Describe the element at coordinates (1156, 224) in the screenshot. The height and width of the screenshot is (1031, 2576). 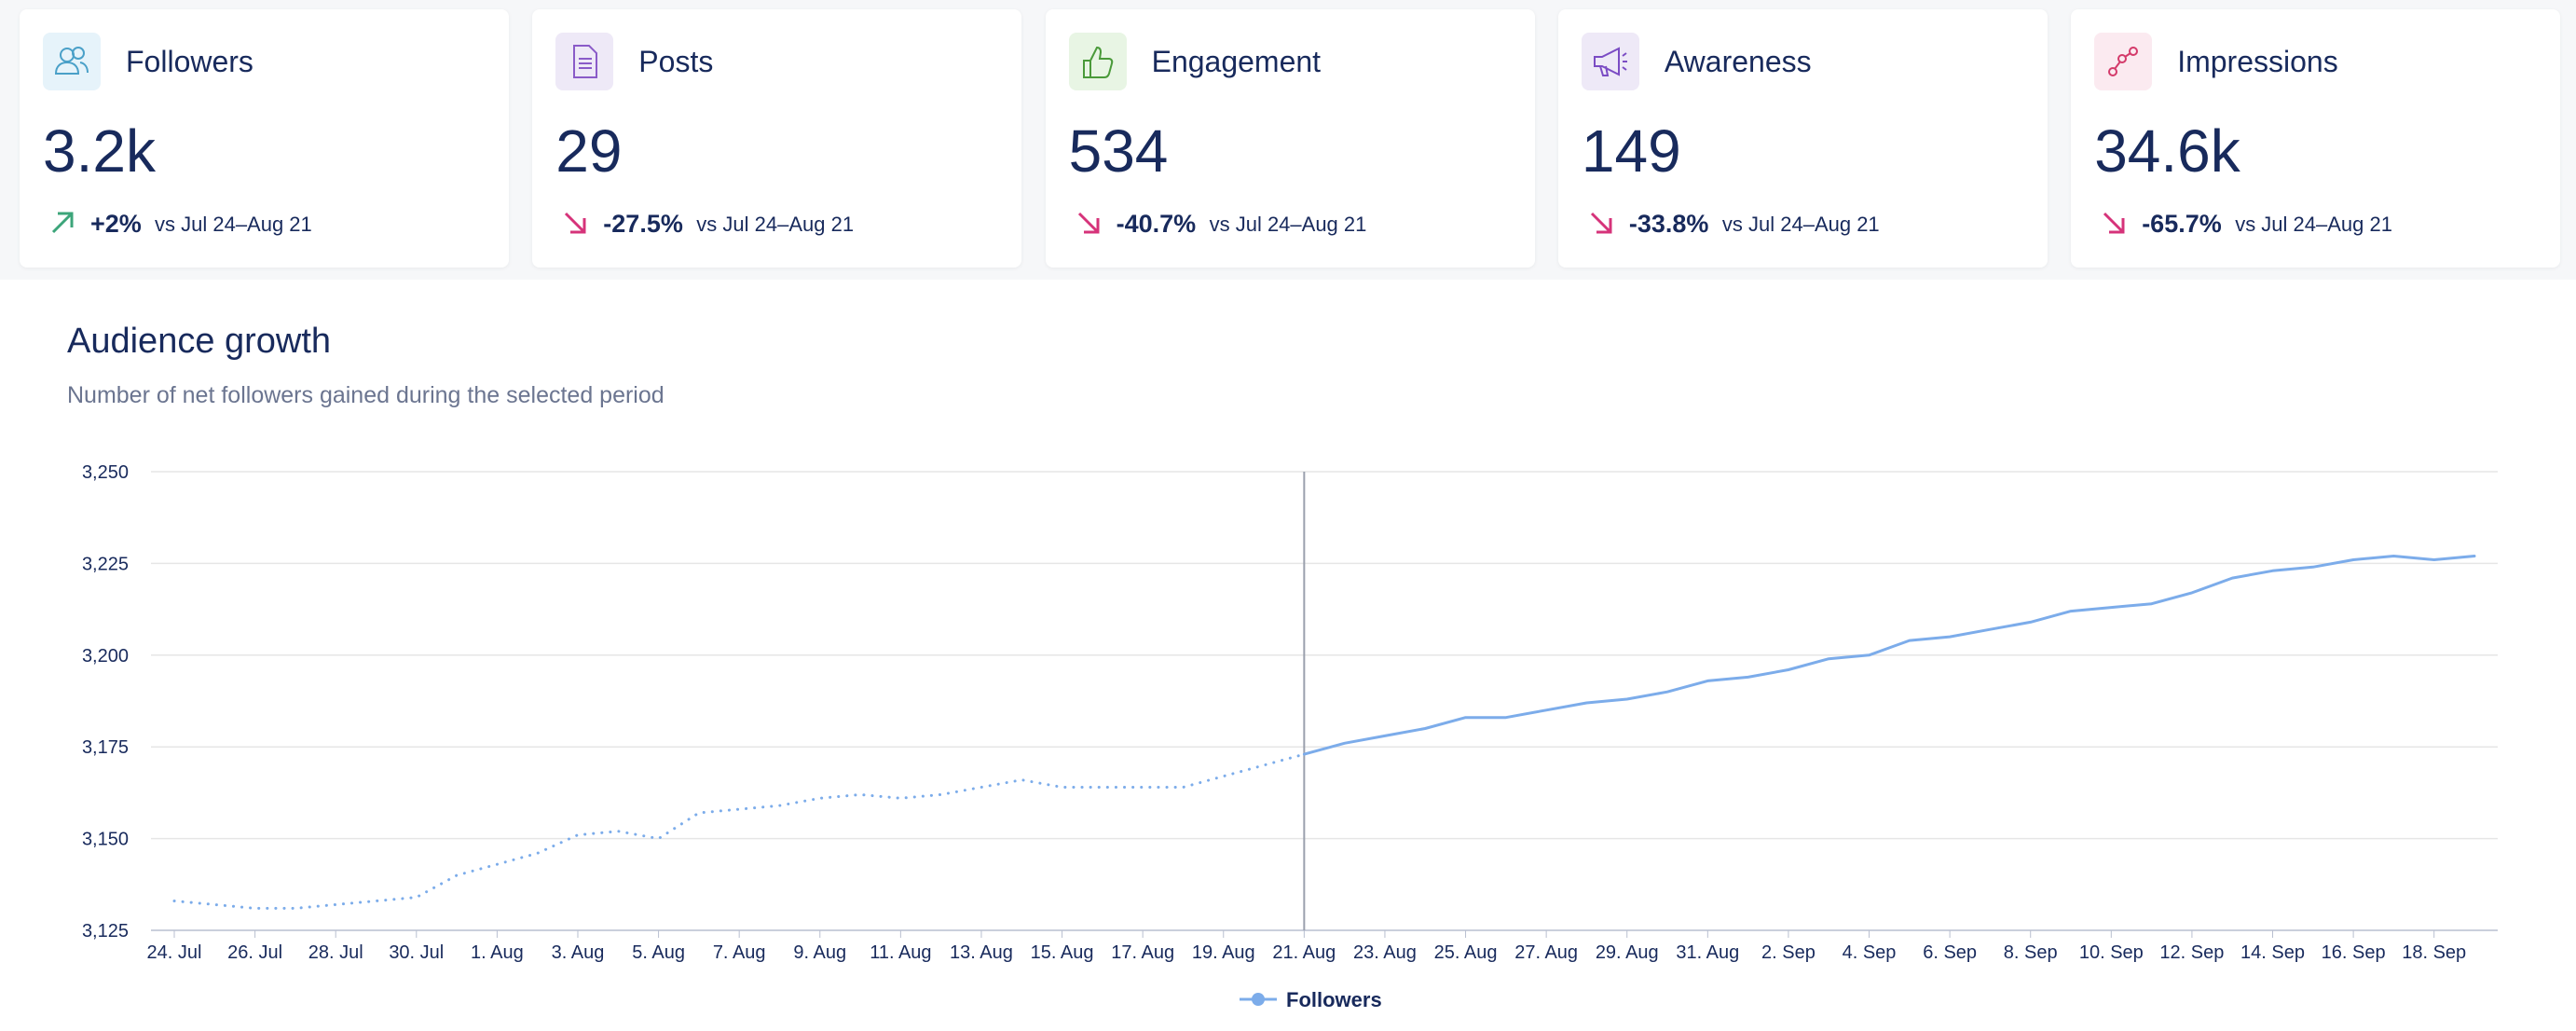
I see `card-change: -40.7%` at that location.